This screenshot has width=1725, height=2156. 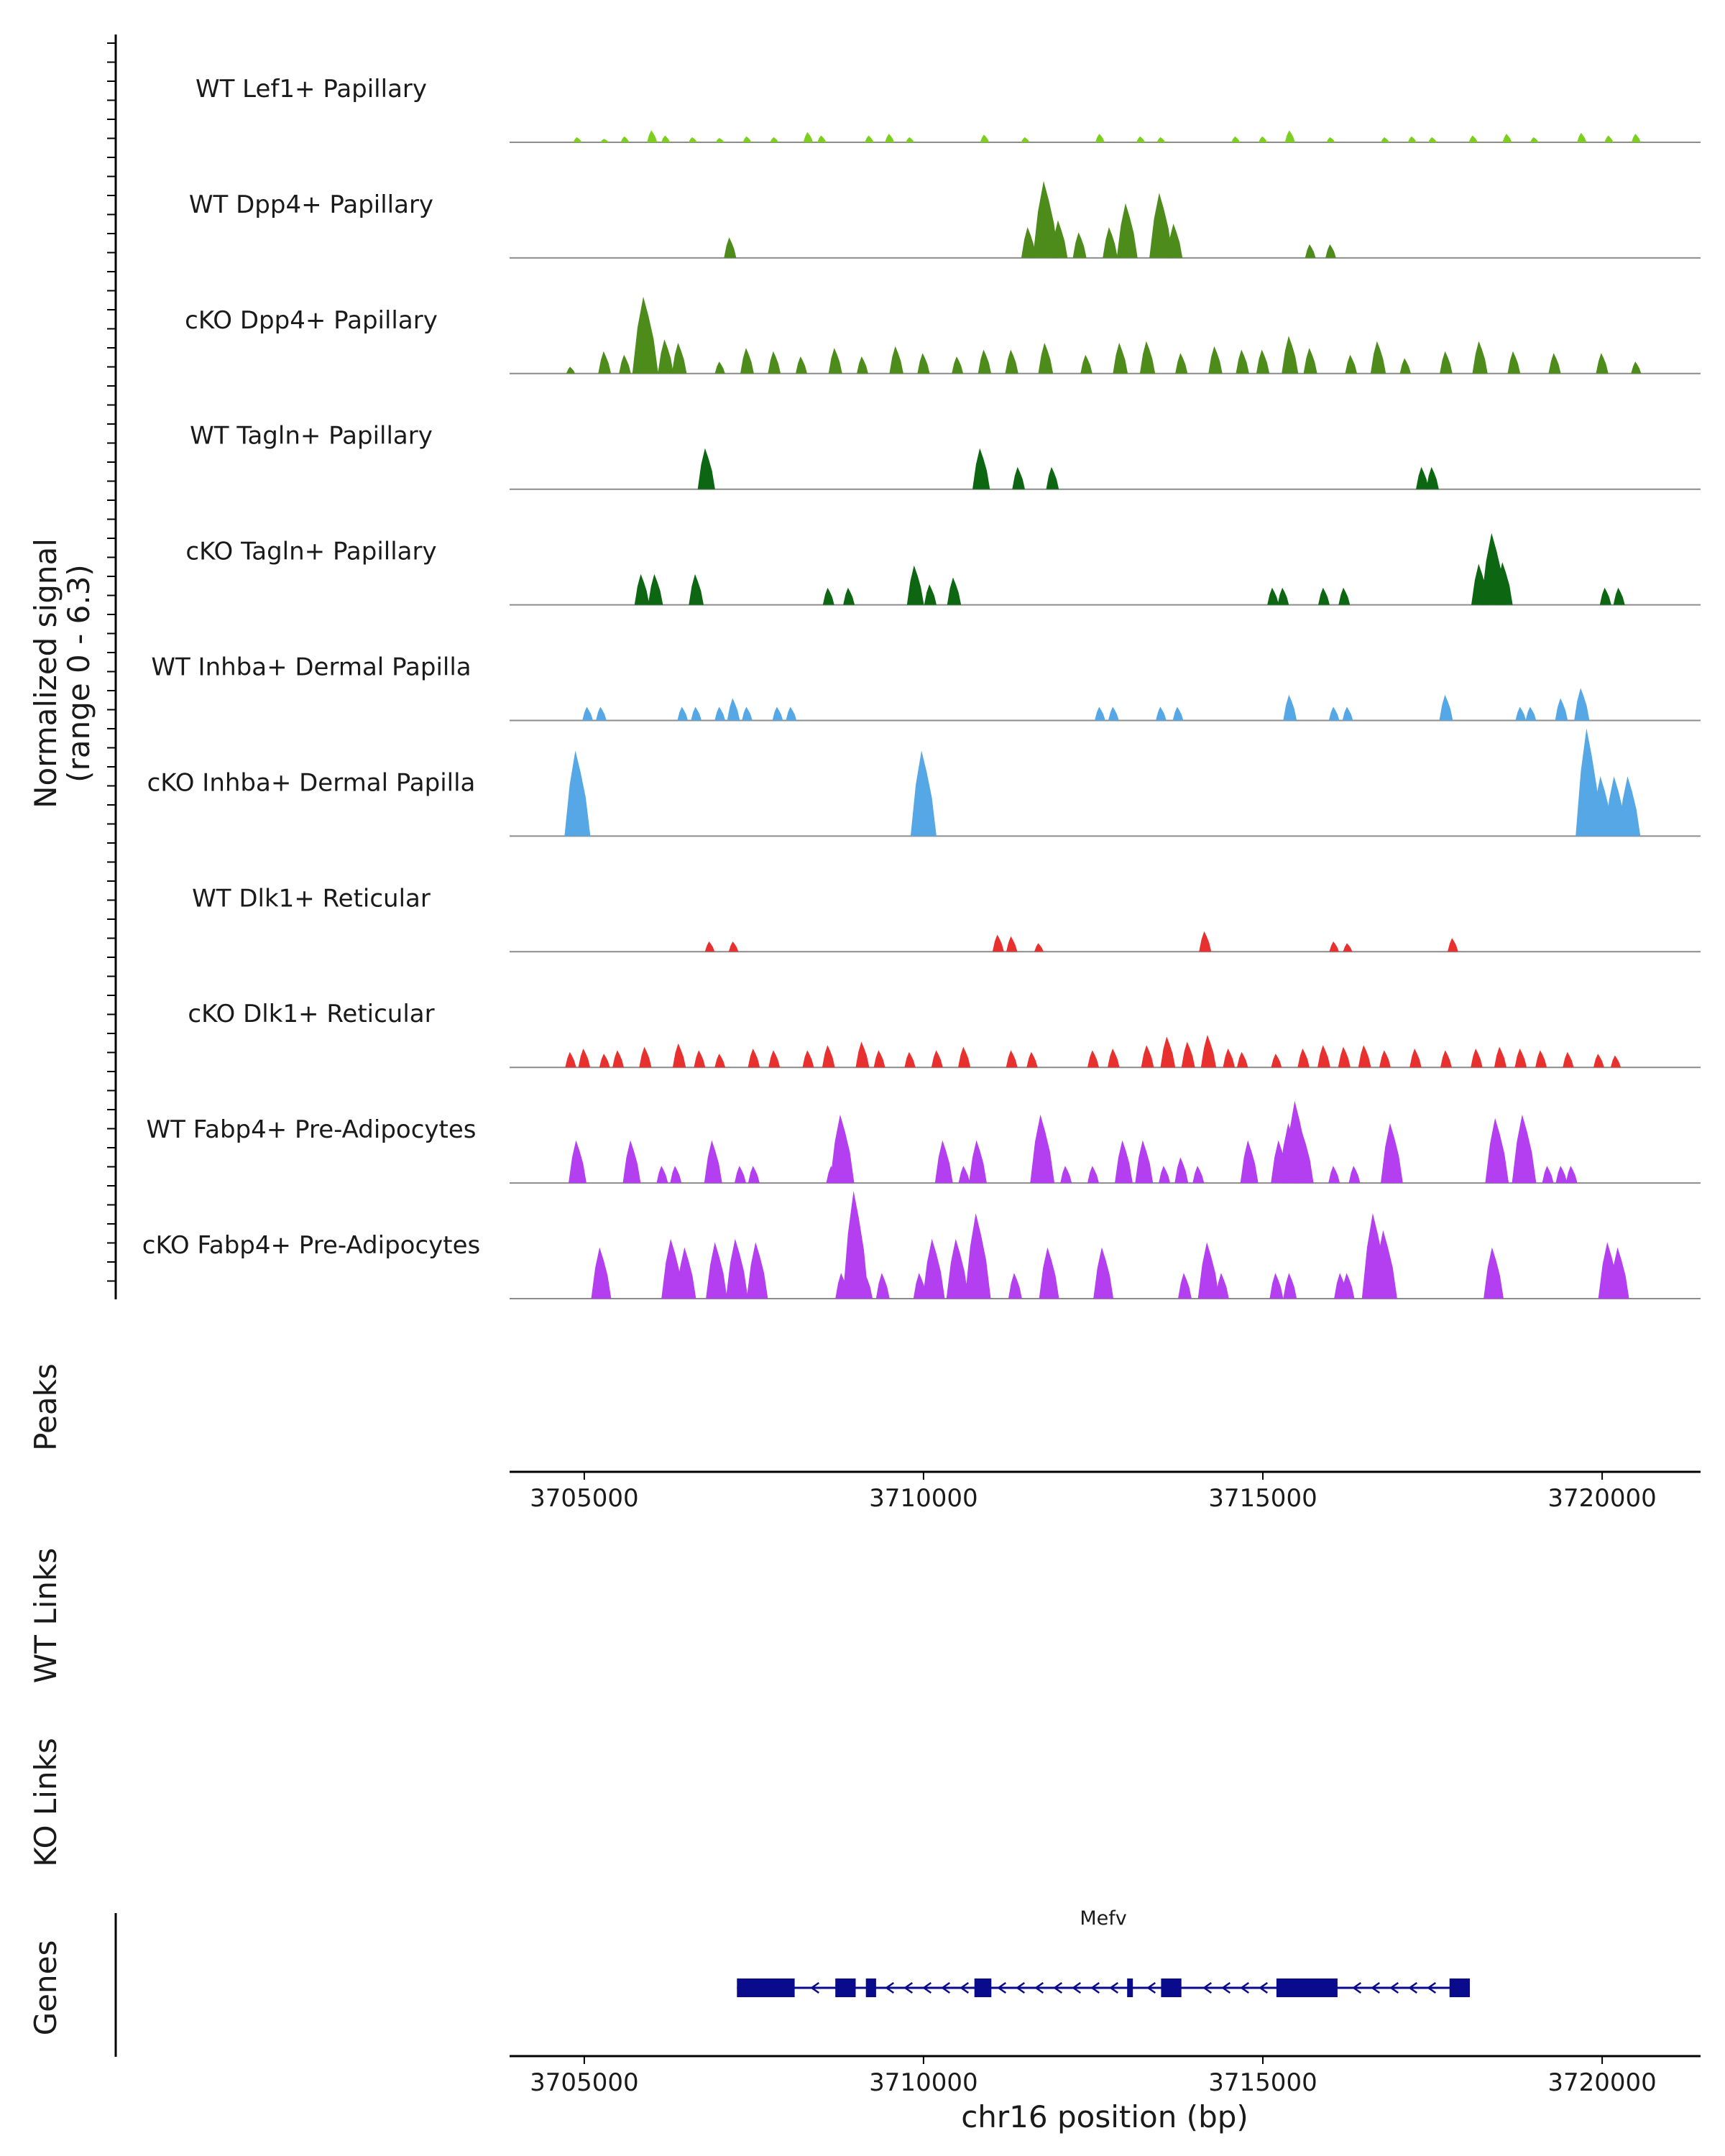 I want to click on gene-name: Mefv, so click(x=1103, y=1918).